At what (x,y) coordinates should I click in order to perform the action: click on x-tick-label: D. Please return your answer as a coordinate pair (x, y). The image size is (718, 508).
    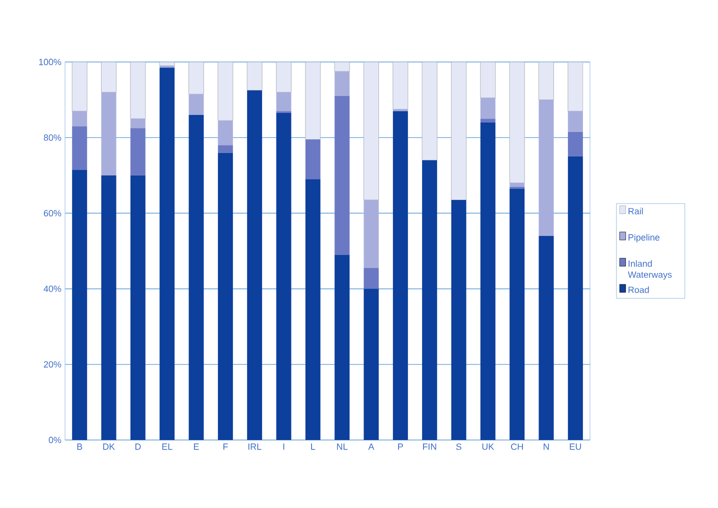
    Looking at the image, I should click on (138, 447).